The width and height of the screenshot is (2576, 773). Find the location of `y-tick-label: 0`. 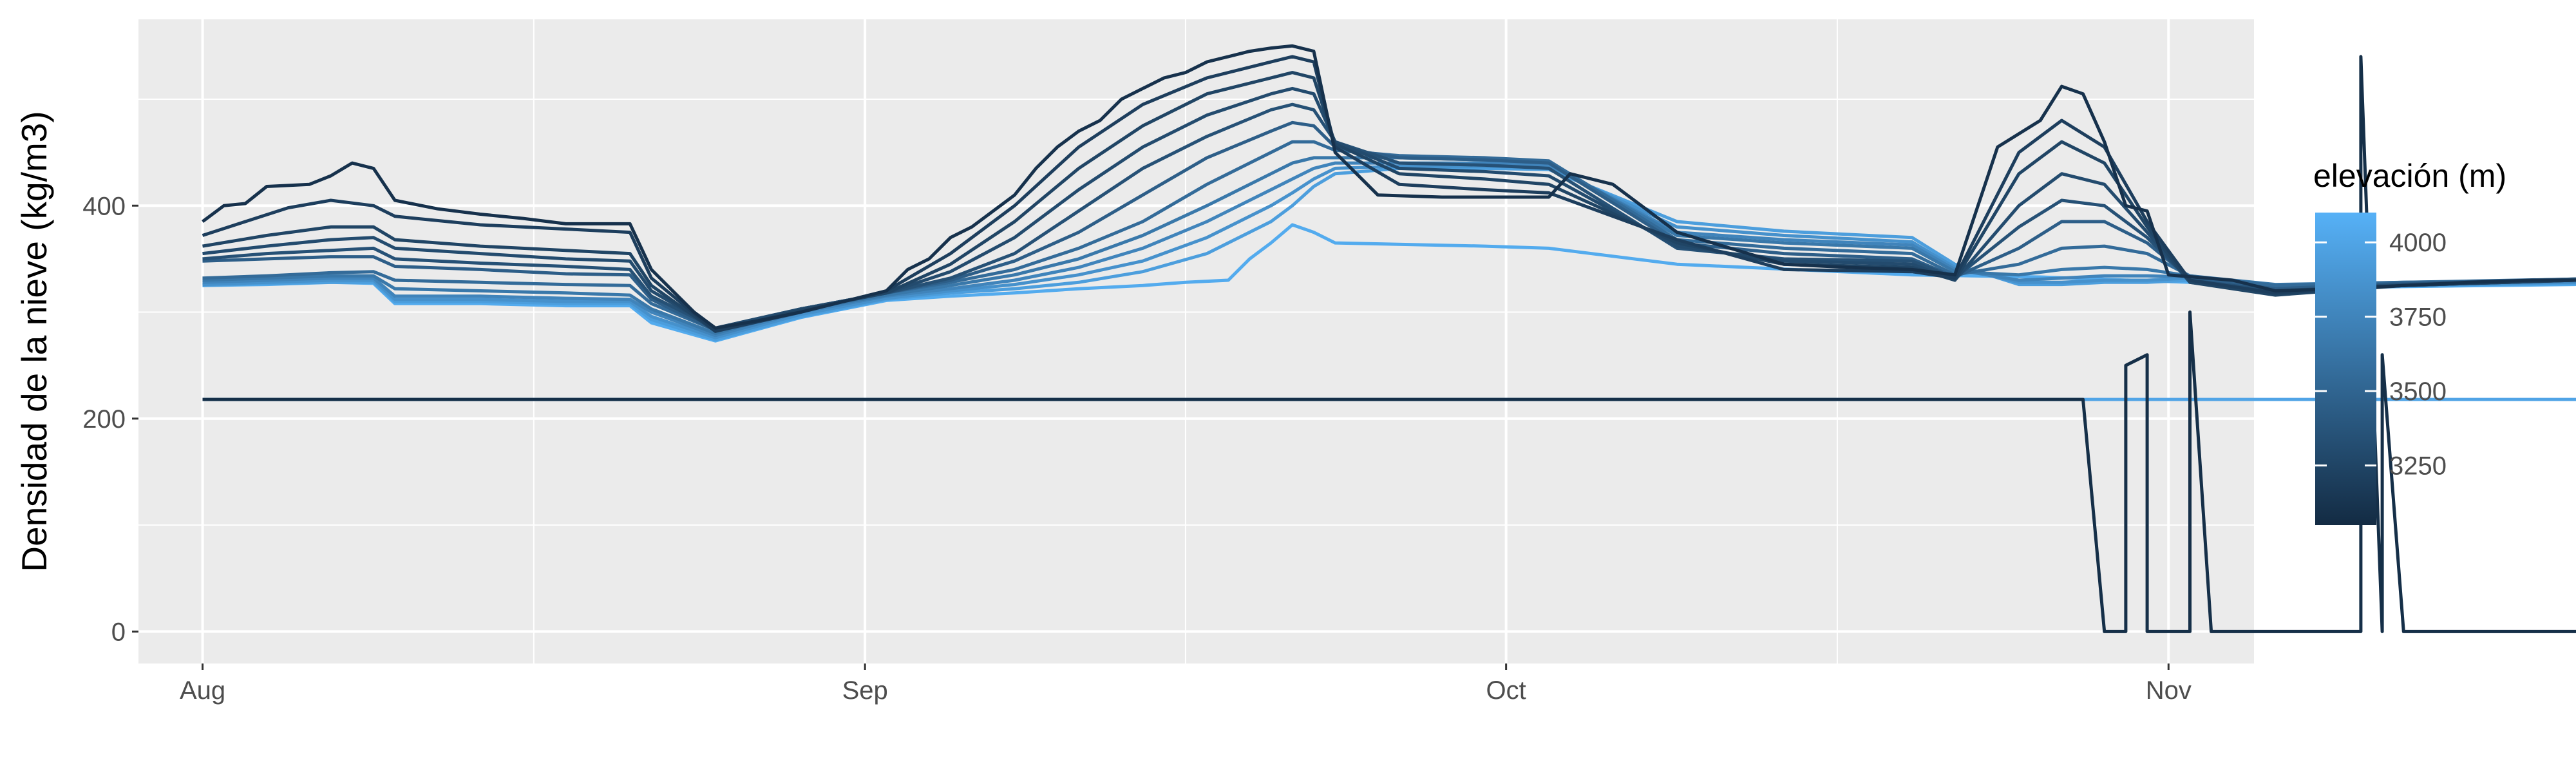

y-tick-label: 0 is located at coordinates (119, 632).